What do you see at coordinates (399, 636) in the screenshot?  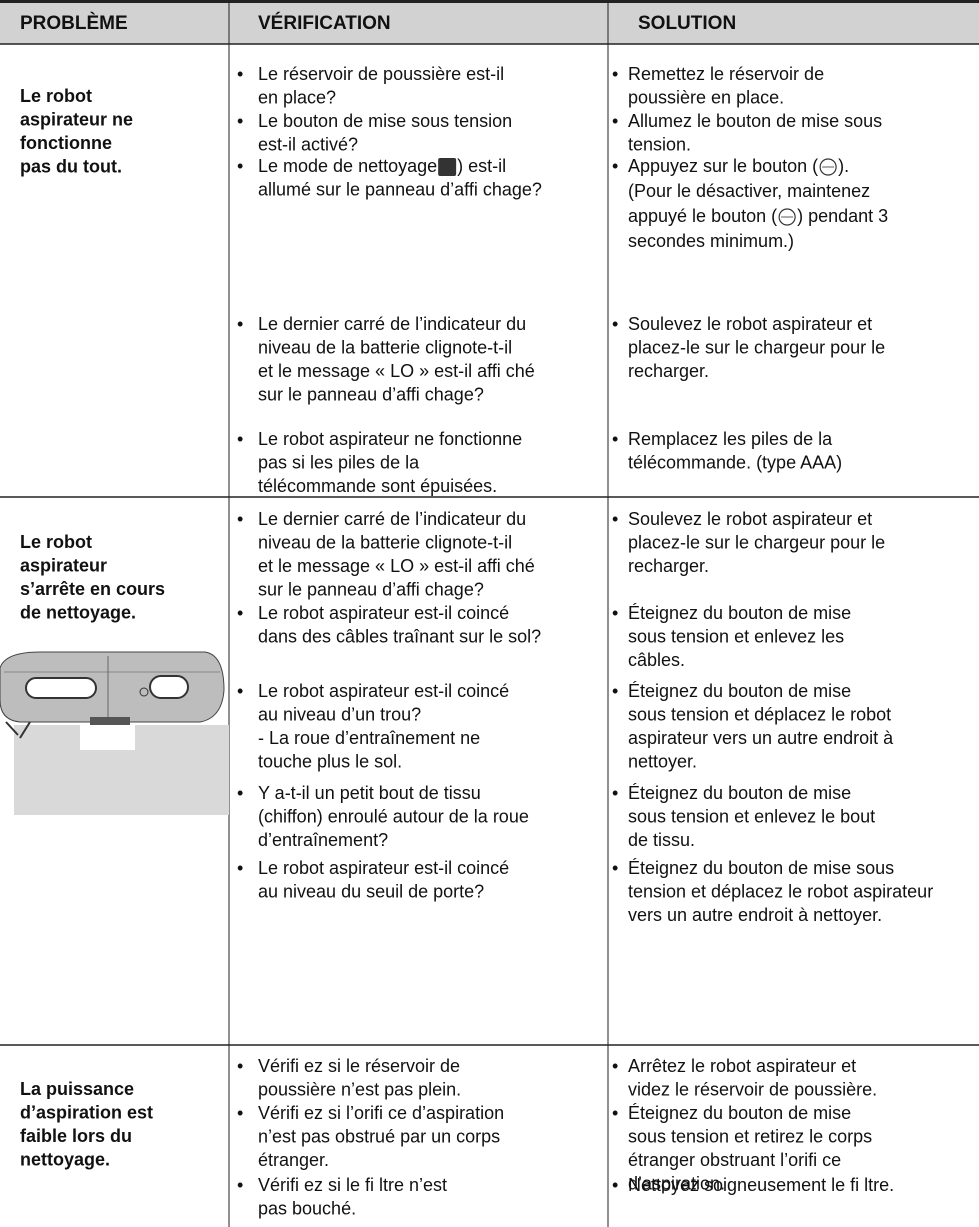 I see `check-text: dans des câbles traînant sur le sol?` at bounding box center [399, 636].